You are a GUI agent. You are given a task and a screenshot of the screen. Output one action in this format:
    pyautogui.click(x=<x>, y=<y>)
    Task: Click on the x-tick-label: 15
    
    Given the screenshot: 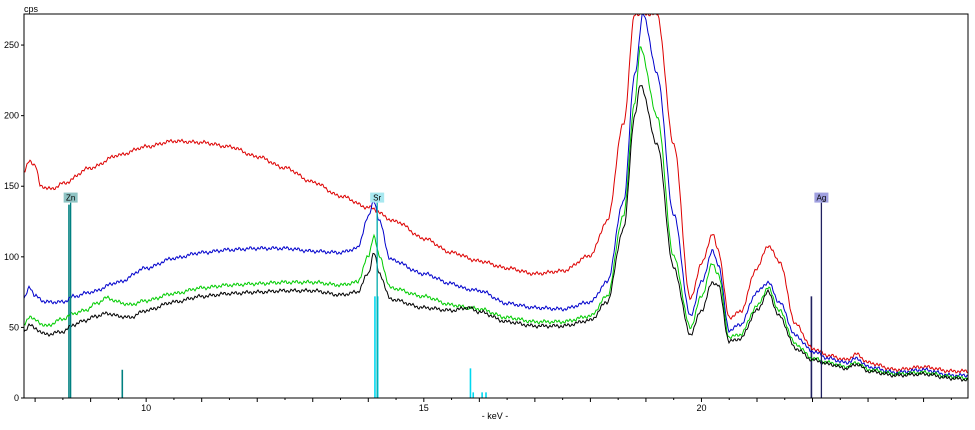 What is the action you would take?
    pyautogui.click(x=424, y=408)
    